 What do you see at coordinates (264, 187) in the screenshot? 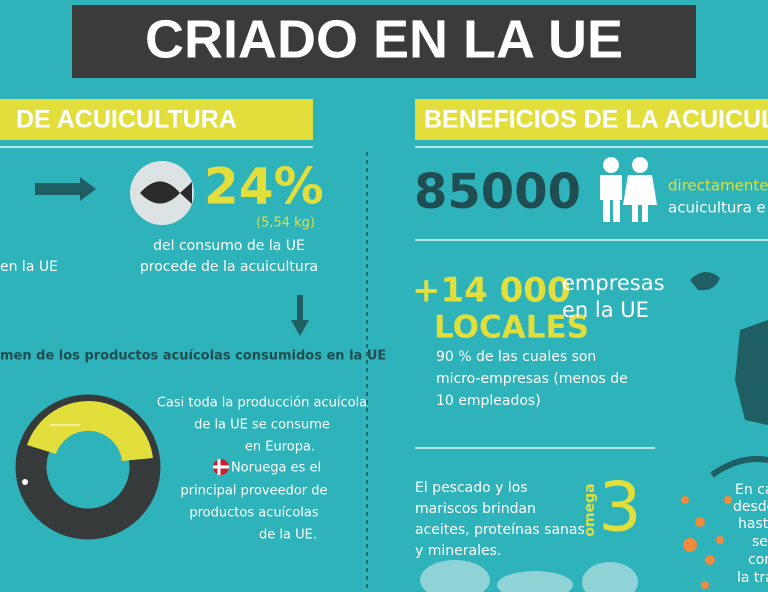
I see `percent: 24%` at bounding box center [264, 187].